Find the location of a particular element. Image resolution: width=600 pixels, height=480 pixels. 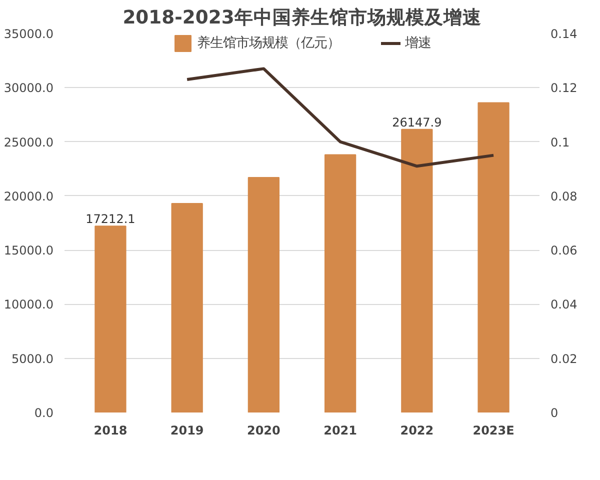

y2-tick-label: 0.06 is located at coordinates (564, 251).